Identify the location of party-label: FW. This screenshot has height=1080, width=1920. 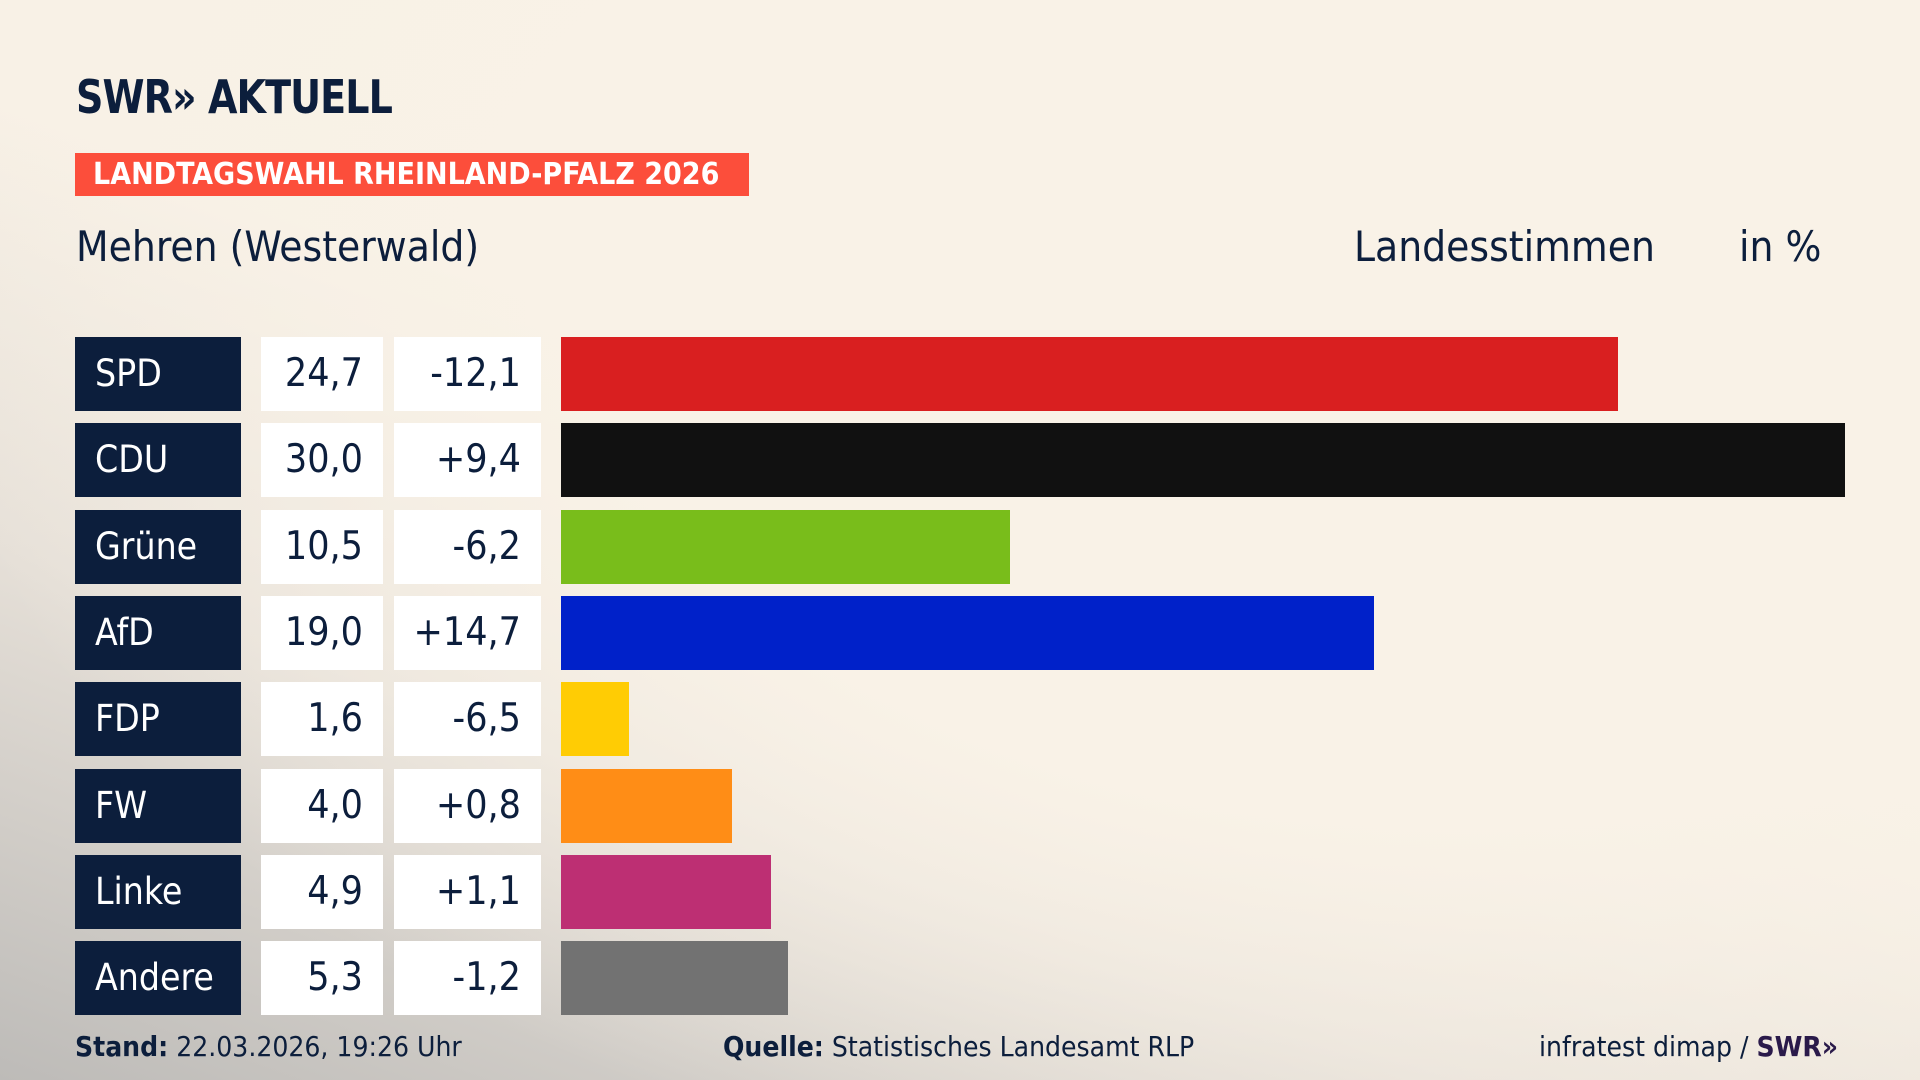
(158, 805).